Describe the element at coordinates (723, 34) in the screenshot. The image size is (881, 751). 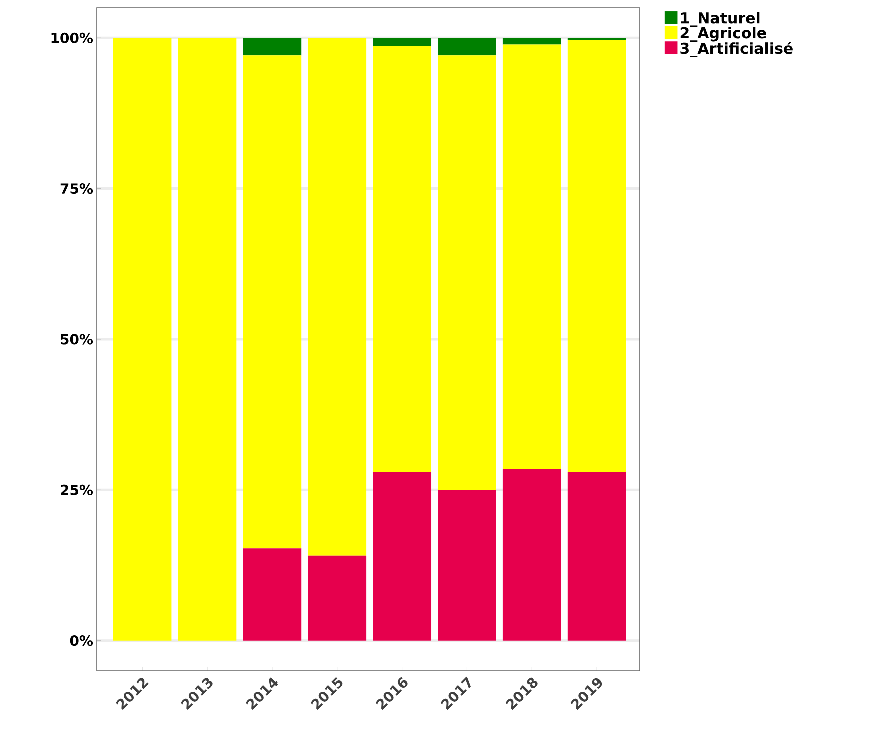
I see `legend-label: 2_Agricole` at that location.